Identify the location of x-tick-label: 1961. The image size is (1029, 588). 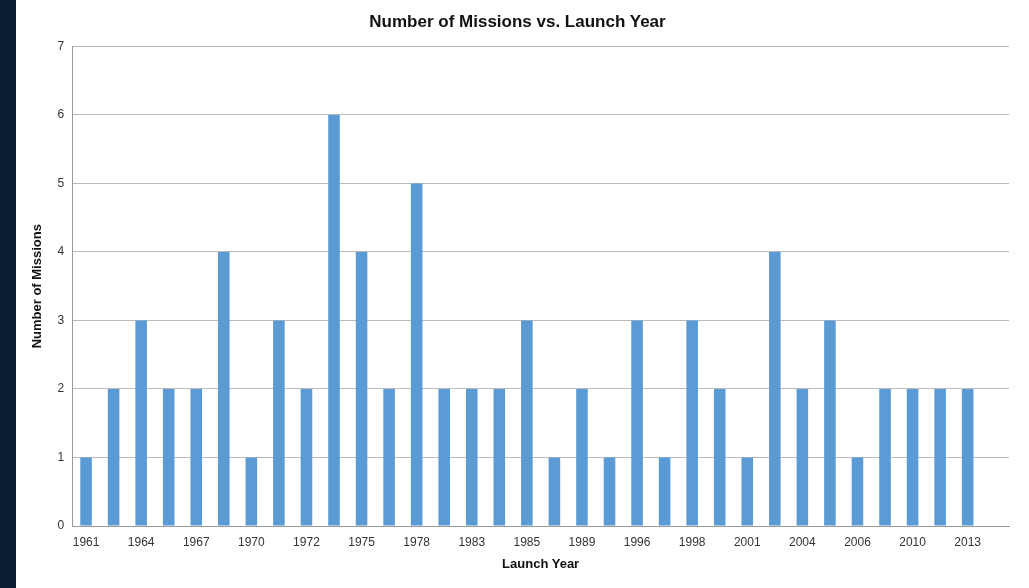
(86, 541).